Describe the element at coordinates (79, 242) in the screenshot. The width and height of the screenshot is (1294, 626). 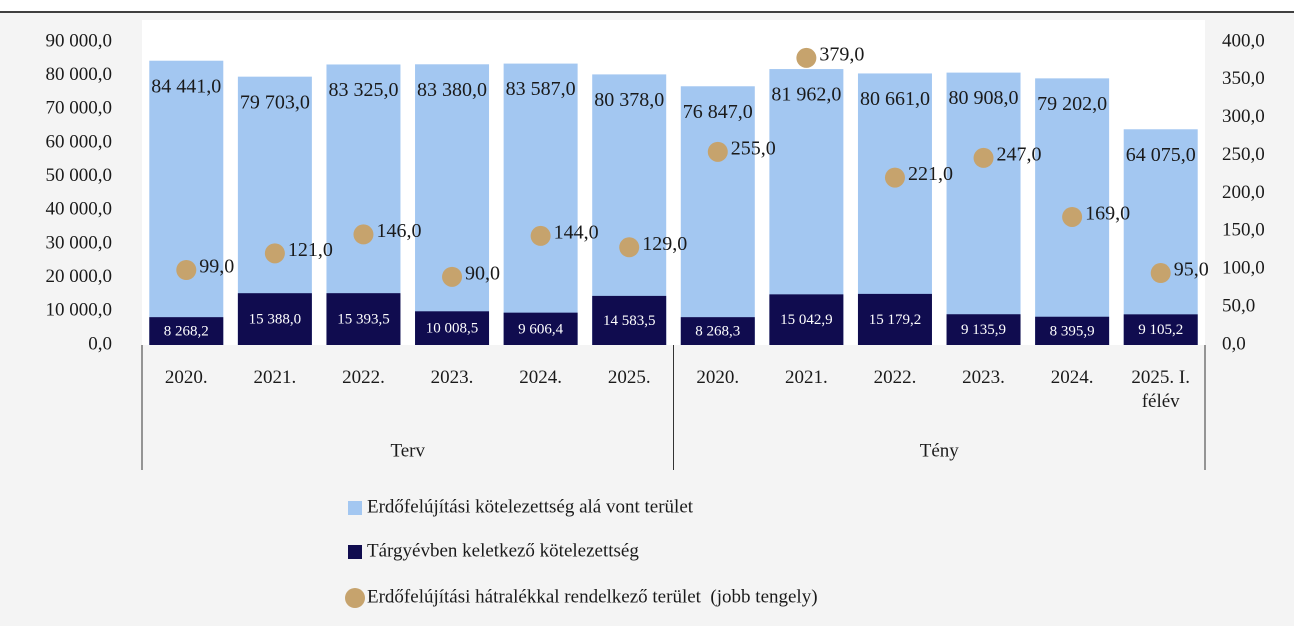
I see `y-tick-label: 30 000,0` at that location.